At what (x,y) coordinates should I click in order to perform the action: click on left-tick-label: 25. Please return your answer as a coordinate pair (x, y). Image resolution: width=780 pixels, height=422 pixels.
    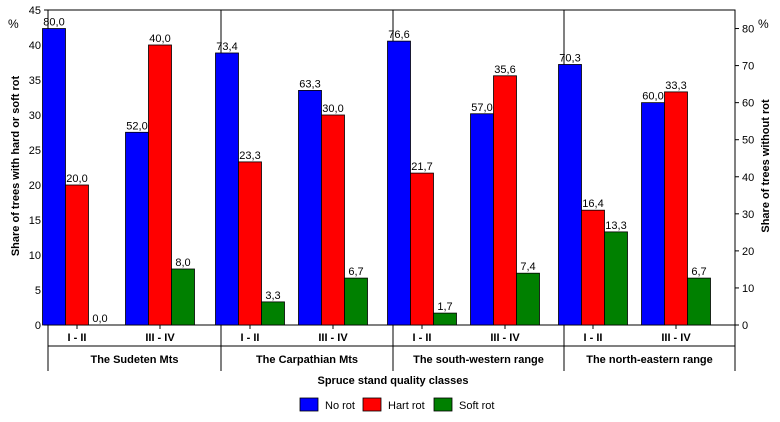
    Looking at the image, I should click on (35, 151).